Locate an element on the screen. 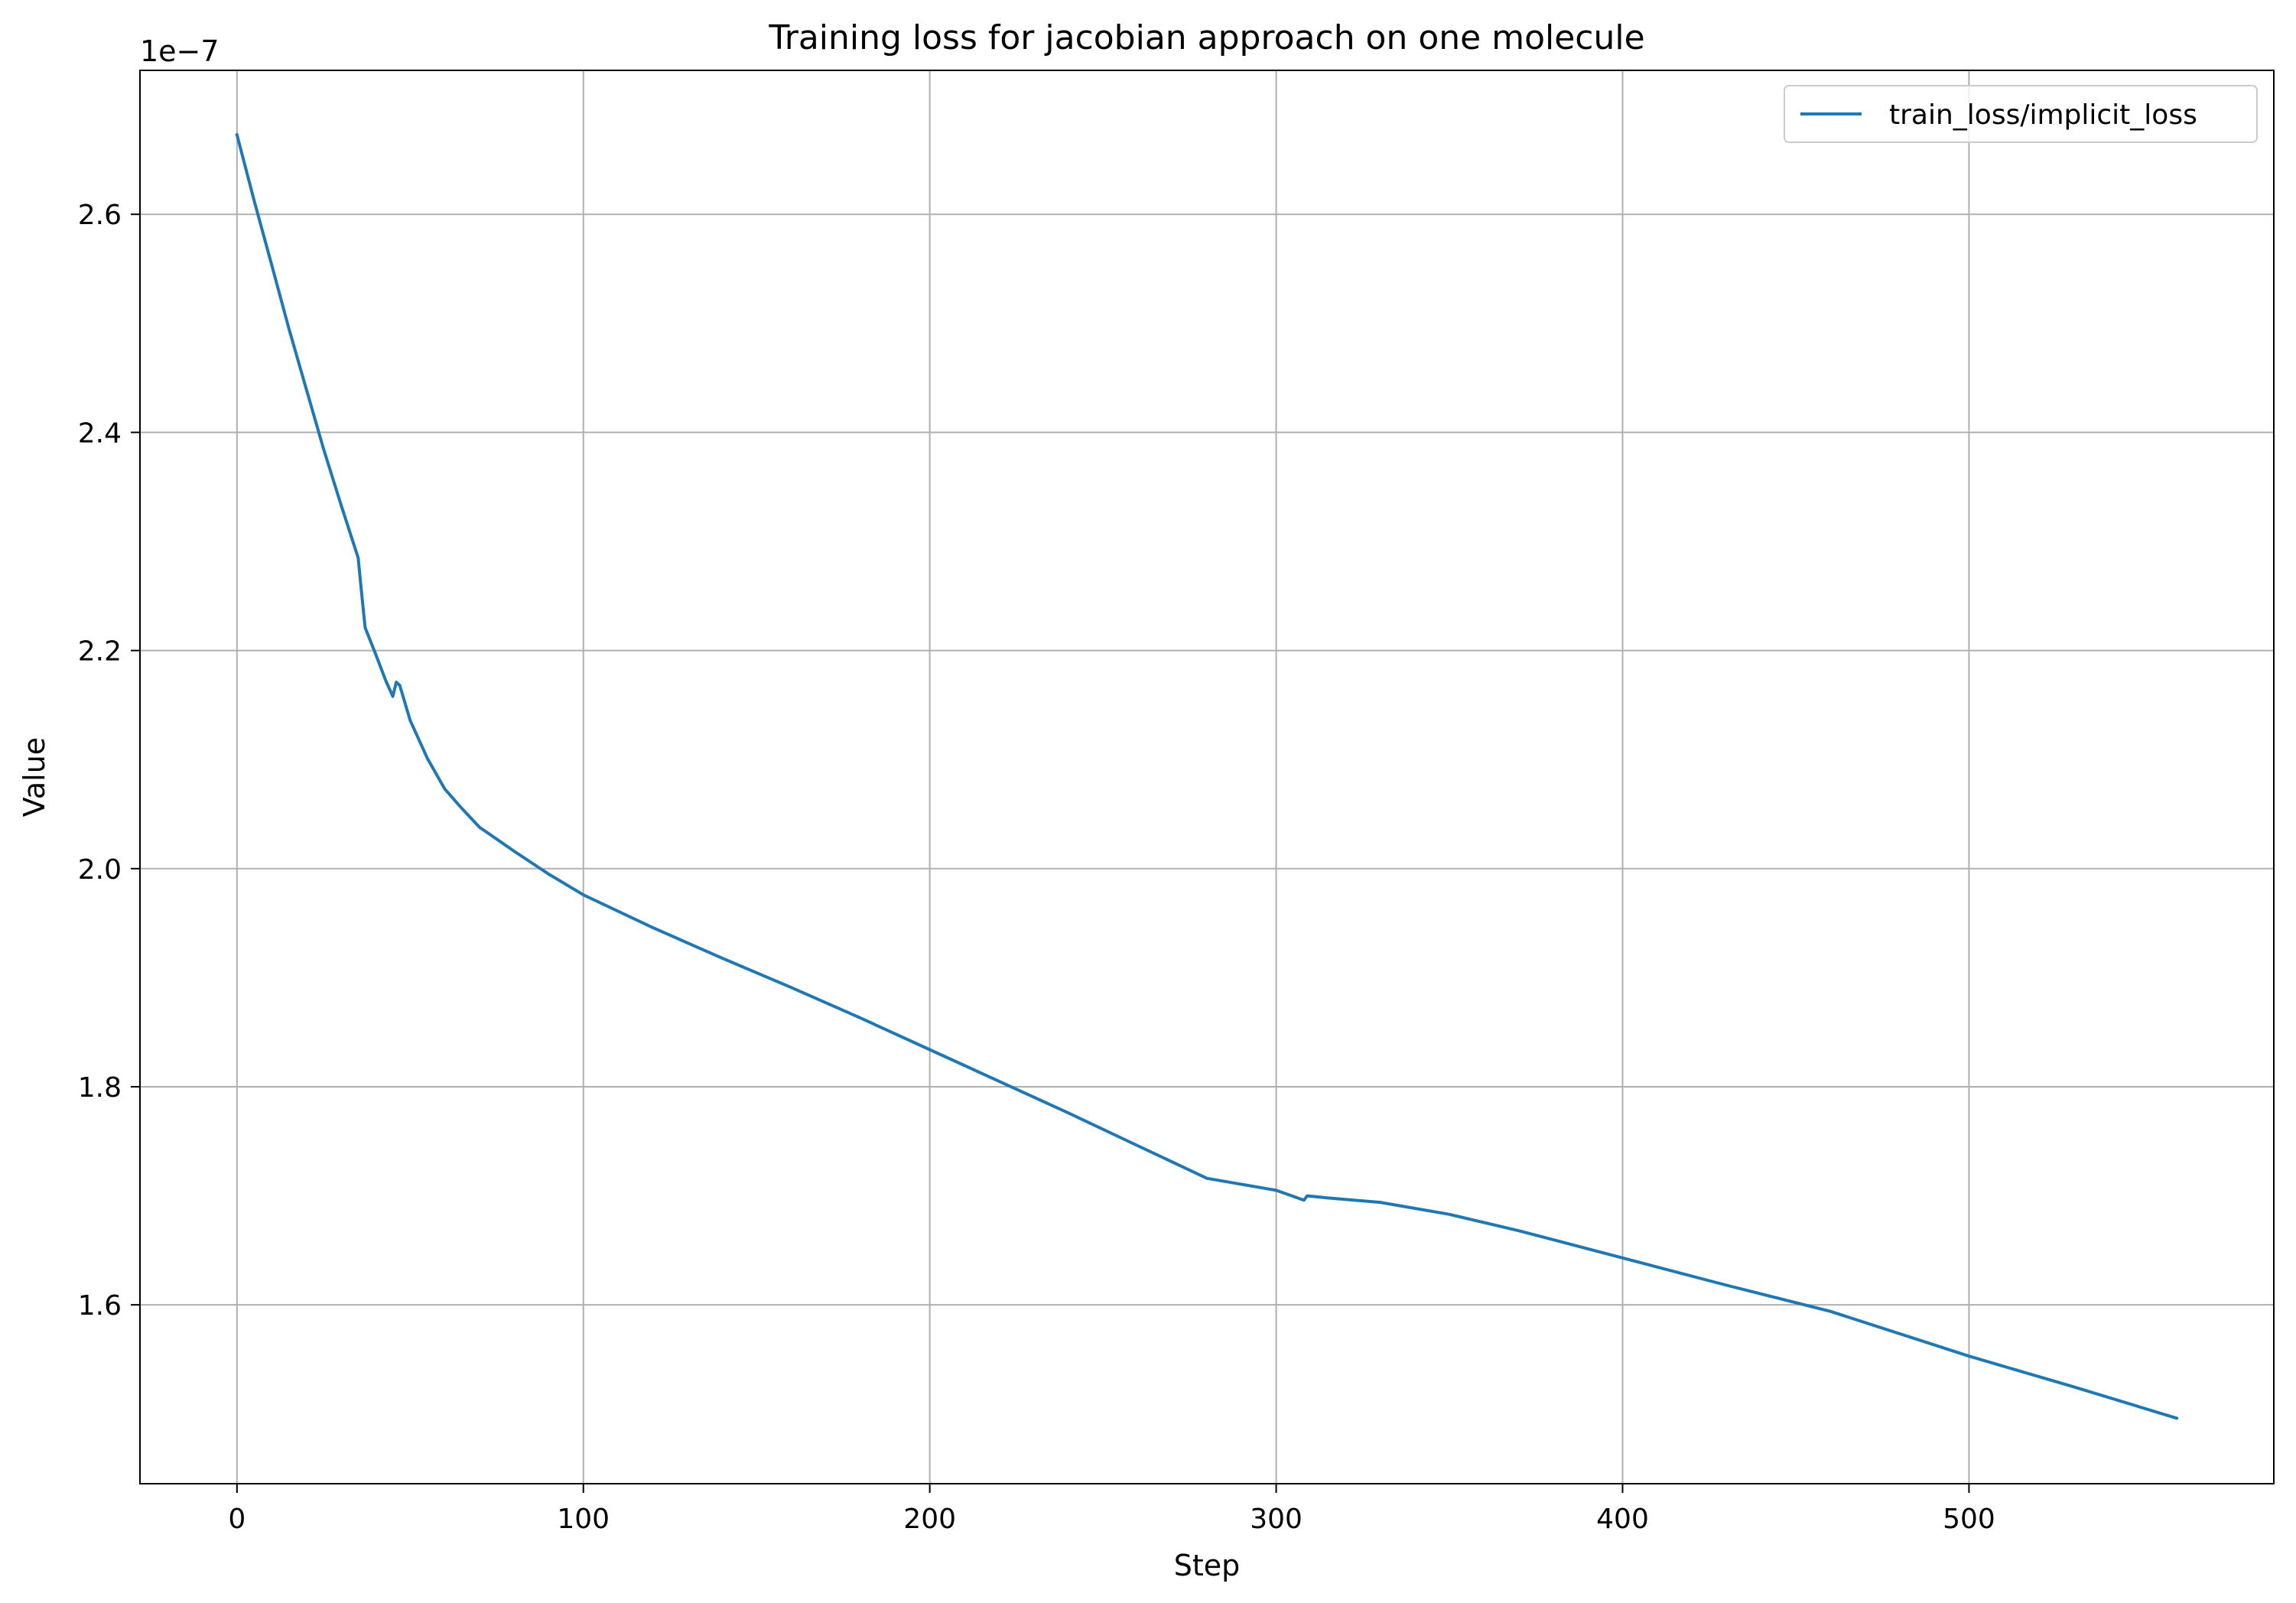  x-tick-label: 300 is located at coordinates (1276, 1519).